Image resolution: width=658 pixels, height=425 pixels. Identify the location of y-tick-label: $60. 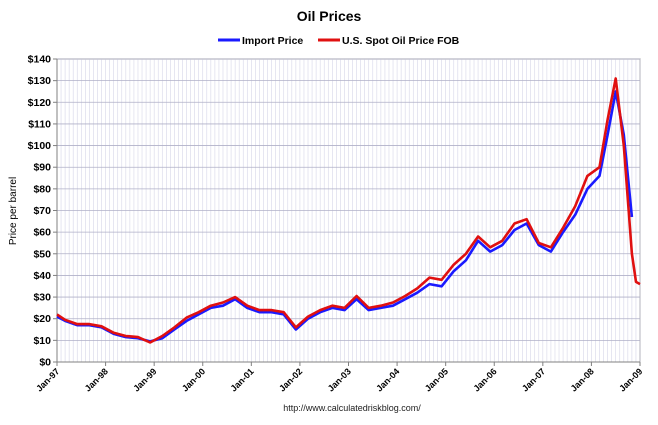
(42, 233).